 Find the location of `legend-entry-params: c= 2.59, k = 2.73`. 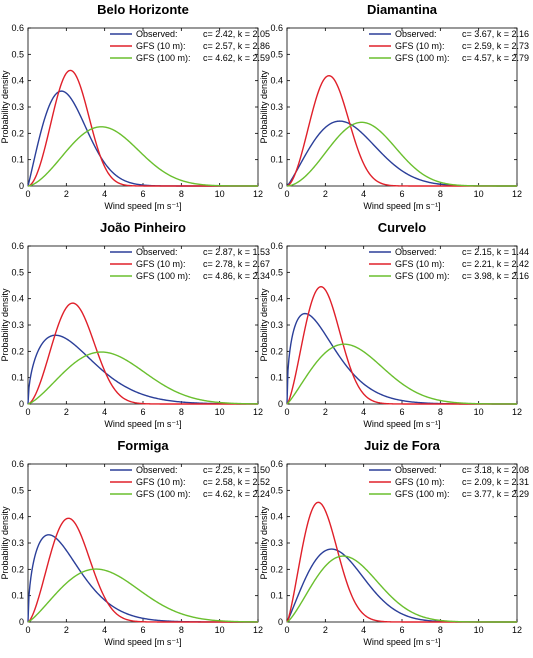

legend-entry-params: c= 2.59, k = 2.73 is located at coordinates (495, 46).